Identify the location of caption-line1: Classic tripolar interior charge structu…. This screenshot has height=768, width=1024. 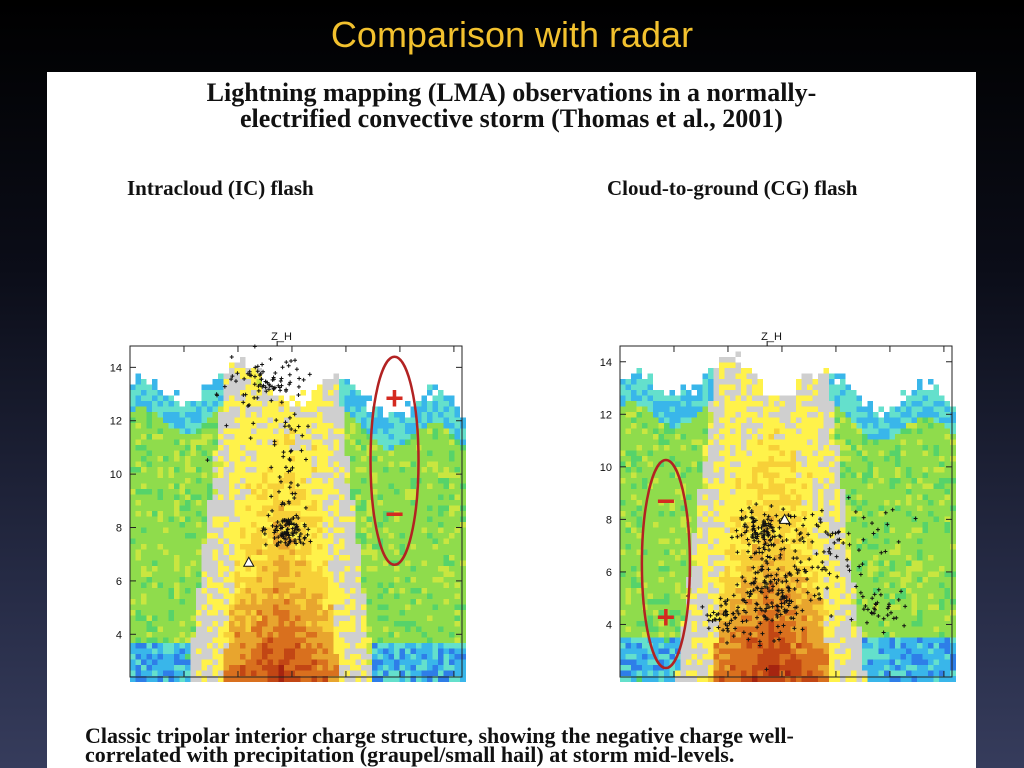
(439, 735).